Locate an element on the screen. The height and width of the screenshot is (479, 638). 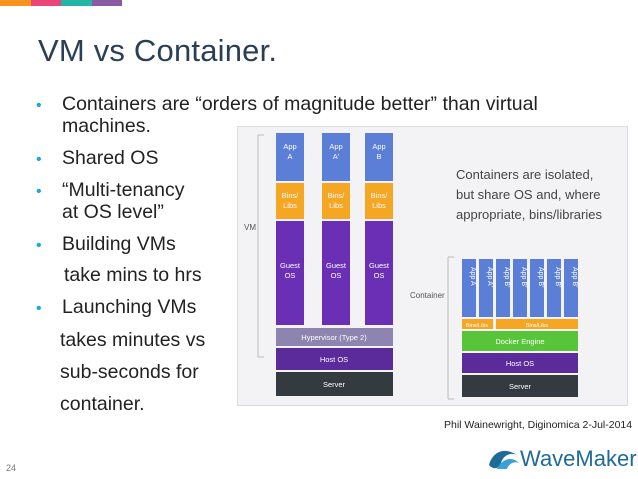
caption-line: but share OS and, where is located at coordinates (528, 194).